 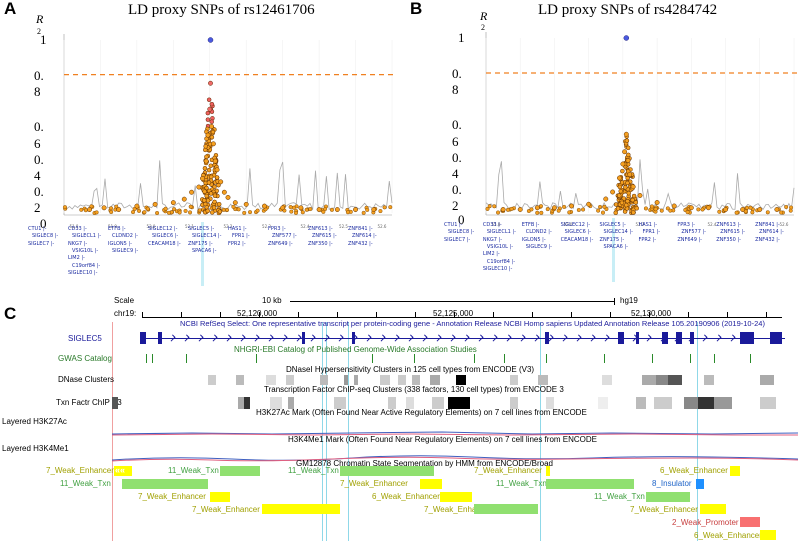 I want to click on gene-label: ZNF614 |-, so click(x=771, y=232).